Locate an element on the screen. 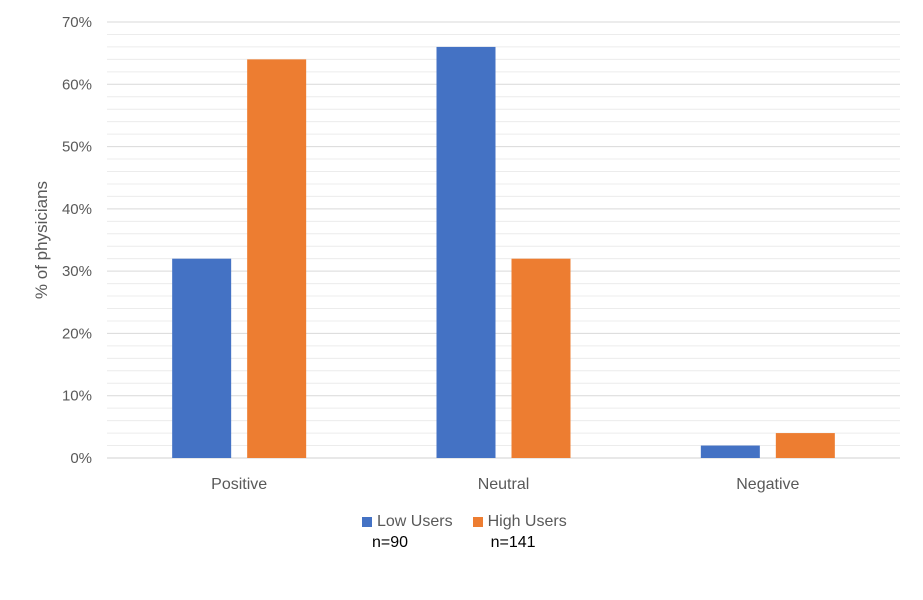 The width and height of the screenshot is (923, 600). y-tick-label: 40% is located at coordinates (77, 209).